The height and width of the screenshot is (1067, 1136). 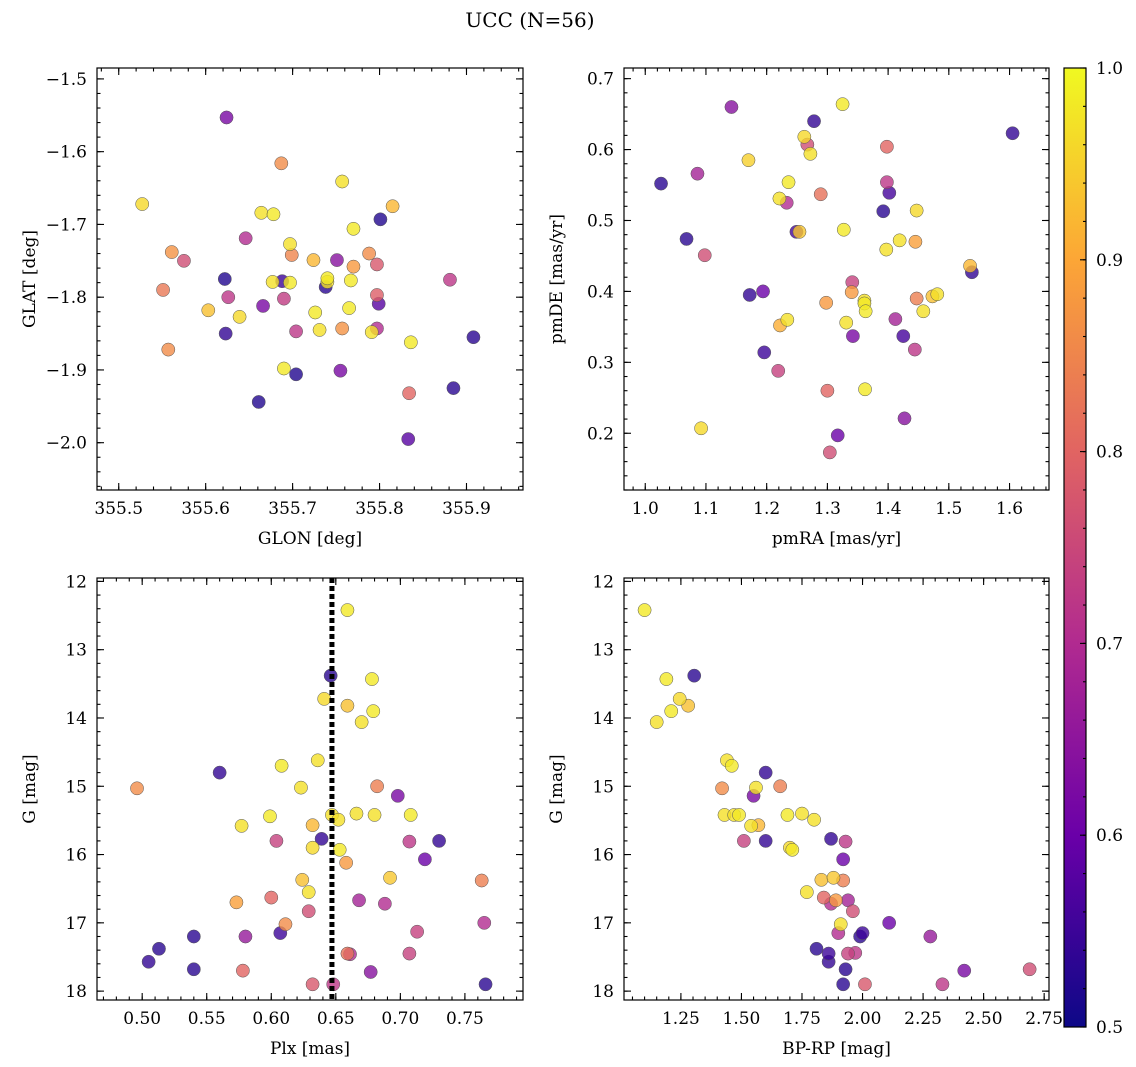 I want to click on plx-g-ytick-label: 12, so click(x=76, y=582).